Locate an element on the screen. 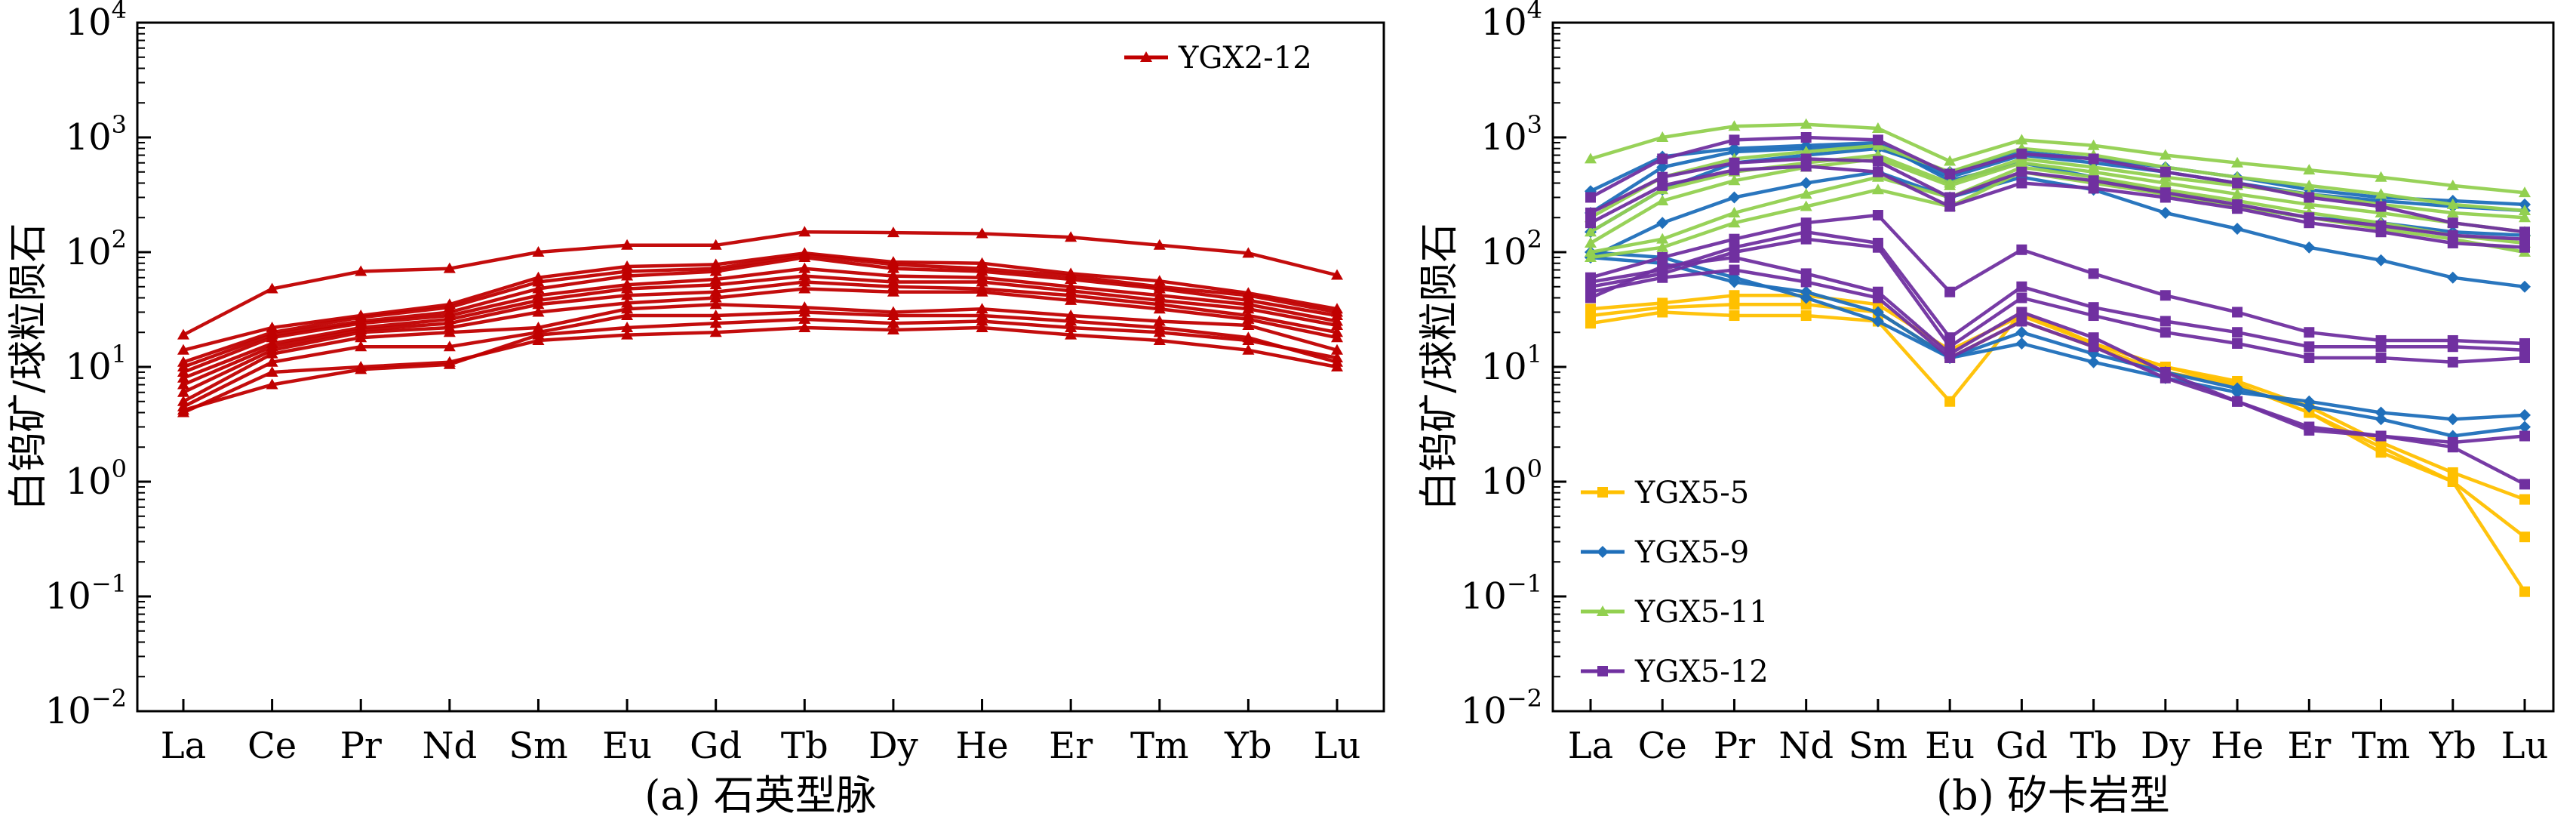 Image resolution: width=2576 pixels, height=835 pixels. x-tick-label: La is located at coordinates (184, 746).